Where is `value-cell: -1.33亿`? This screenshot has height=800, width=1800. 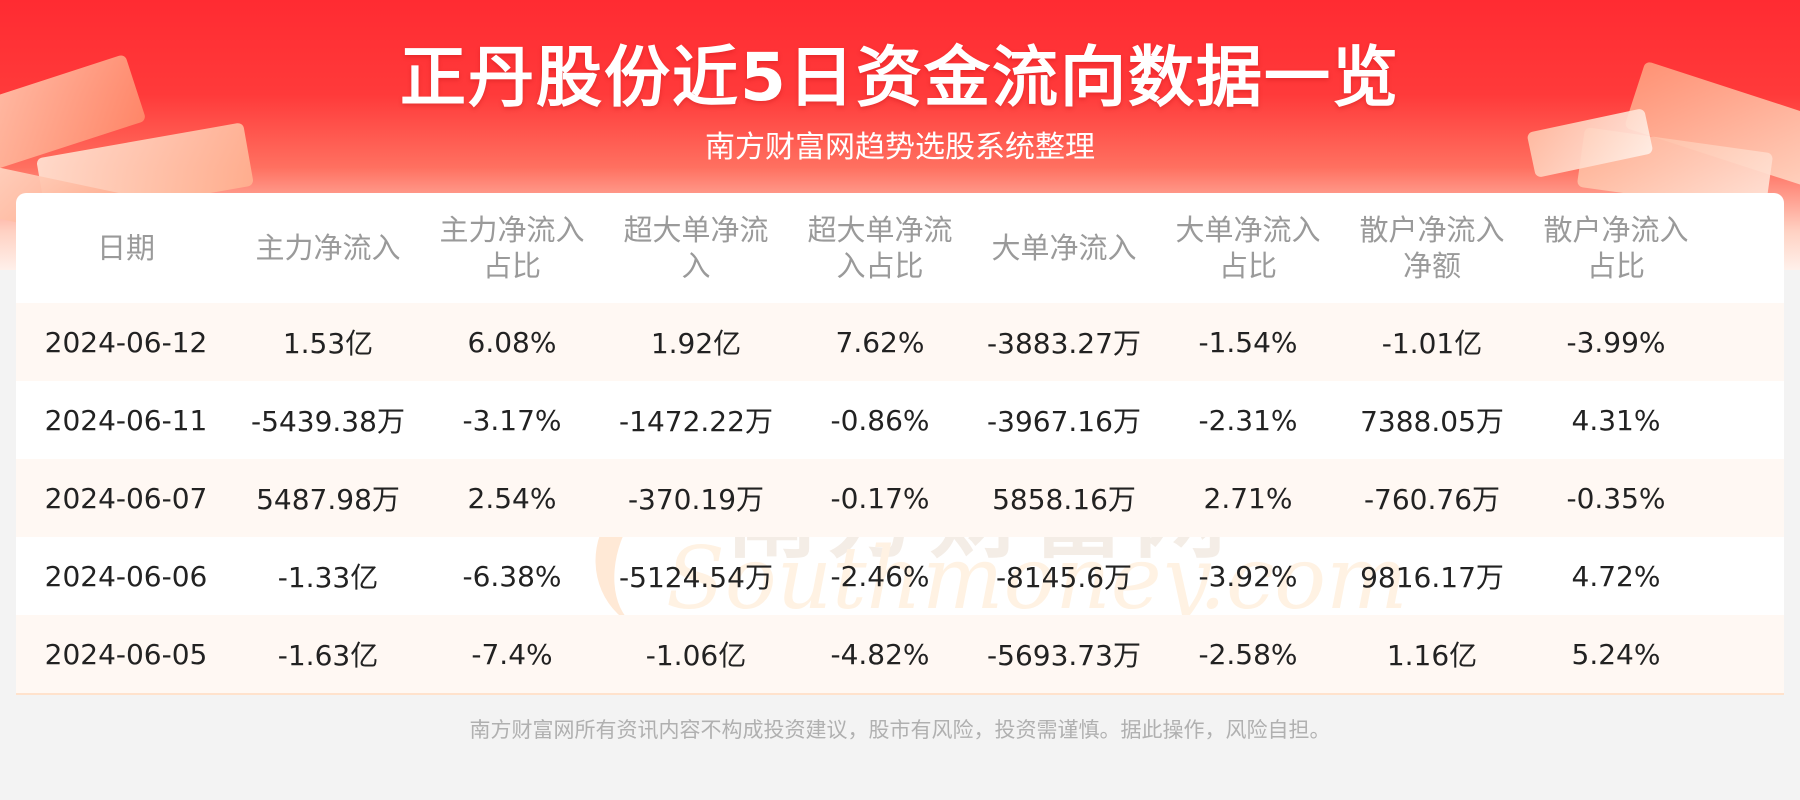 value-cell: -1.33亿 is located at coordinates (328, 577).